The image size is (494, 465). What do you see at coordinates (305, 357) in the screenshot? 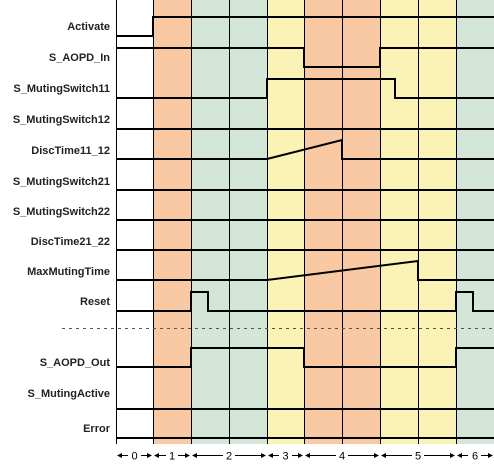
I see `waveform-s-aopd-out` at bounding box center [305, 357].